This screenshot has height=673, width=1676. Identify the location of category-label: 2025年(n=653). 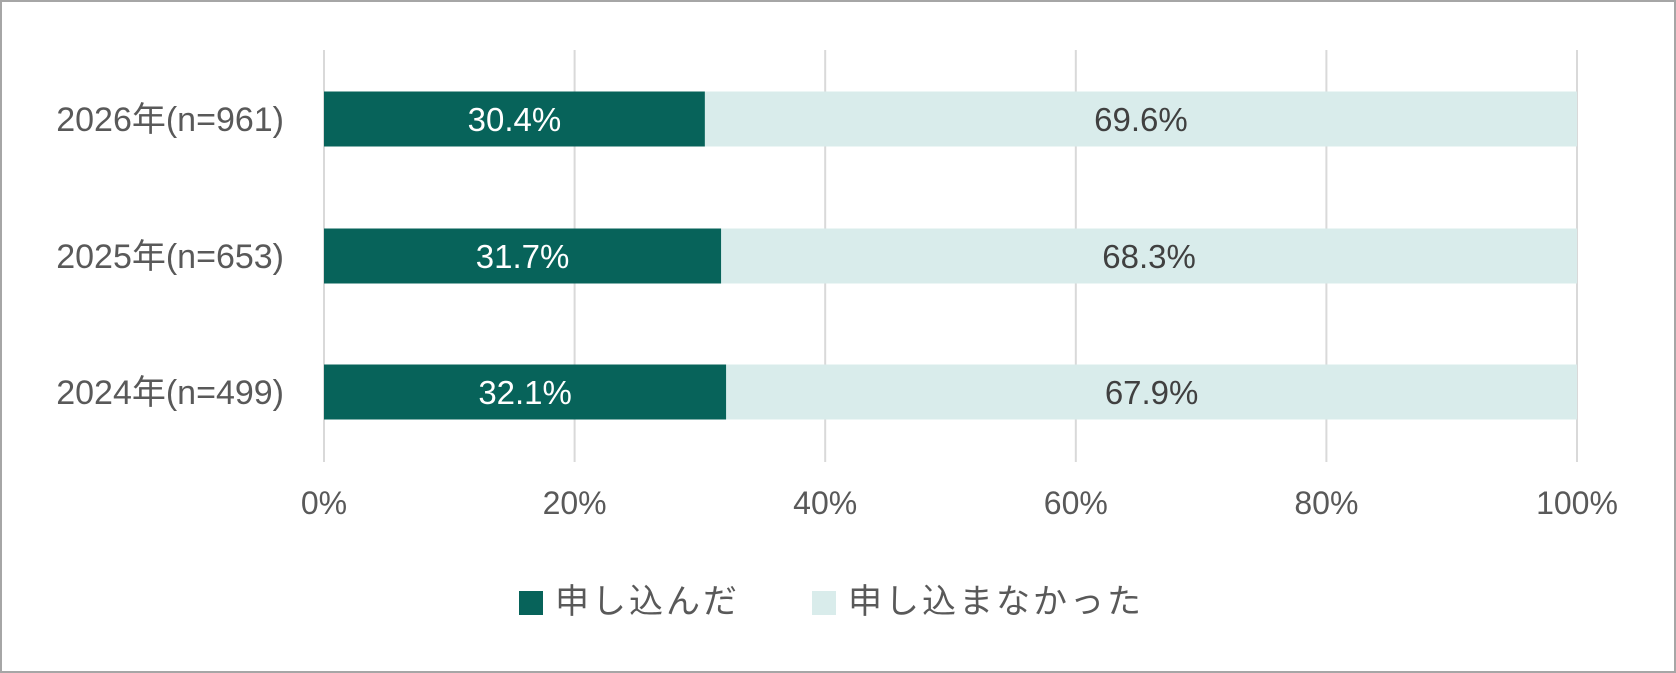
(170, 257).